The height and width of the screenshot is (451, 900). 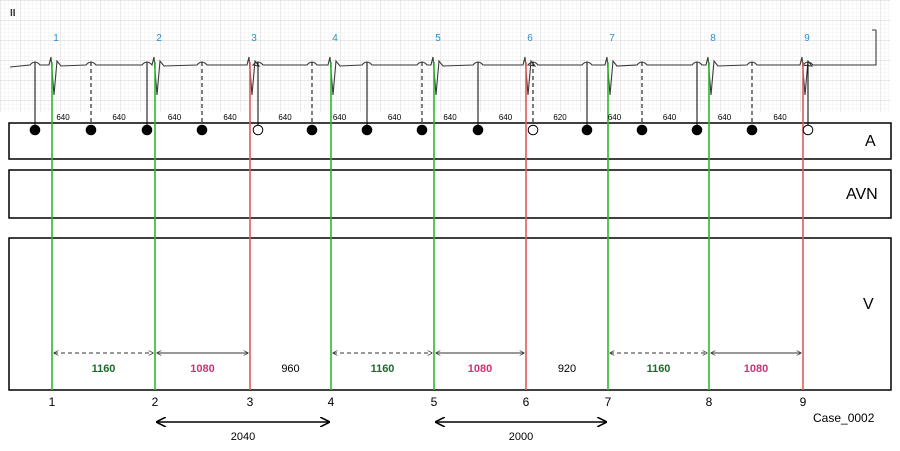 What do you see at coordinates (450, 141) in the screenshot?
I see `lane-a` at bounding box center [450, 141].